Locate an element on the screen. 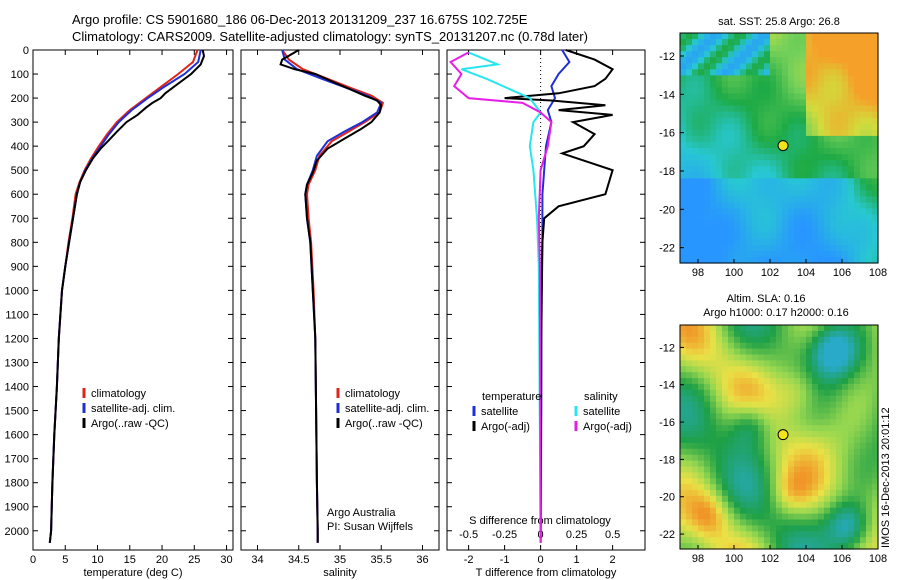 The image size is (900, 580). difference-xtick-label: 1 is located at coordinates (577, 560).